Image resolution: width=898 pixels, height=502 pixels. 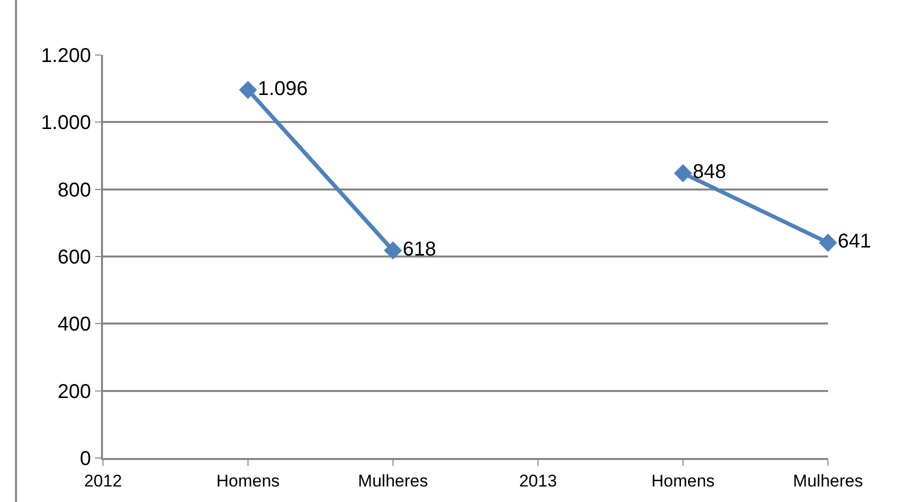 I want to click on data-label: 848, so click(x=709, y=172).